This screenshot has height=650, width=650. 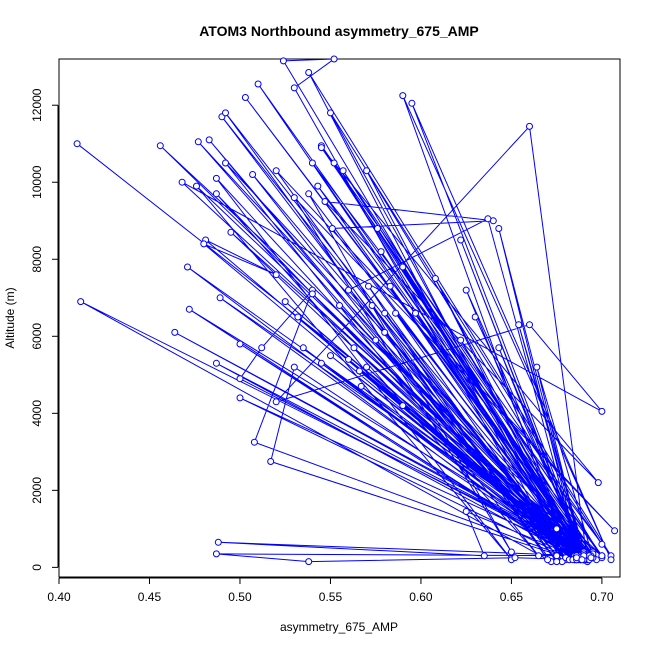 What do you see at coordinates (37, 413) in the screenshot?
I see `y-tick-label: 4000` at bounding box center [37, 413].